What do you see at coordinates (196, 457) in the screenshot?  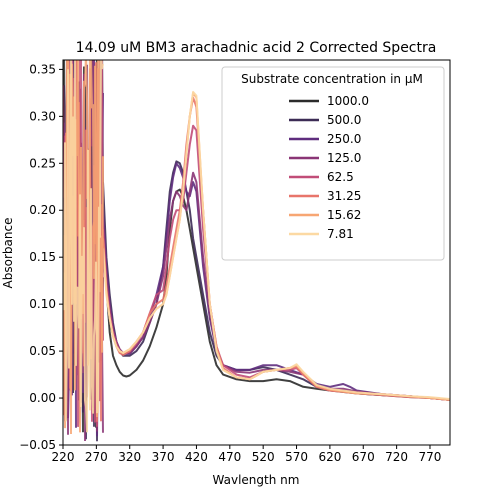 I see `x-tick-label: 420` at bounding box center [196, 457].